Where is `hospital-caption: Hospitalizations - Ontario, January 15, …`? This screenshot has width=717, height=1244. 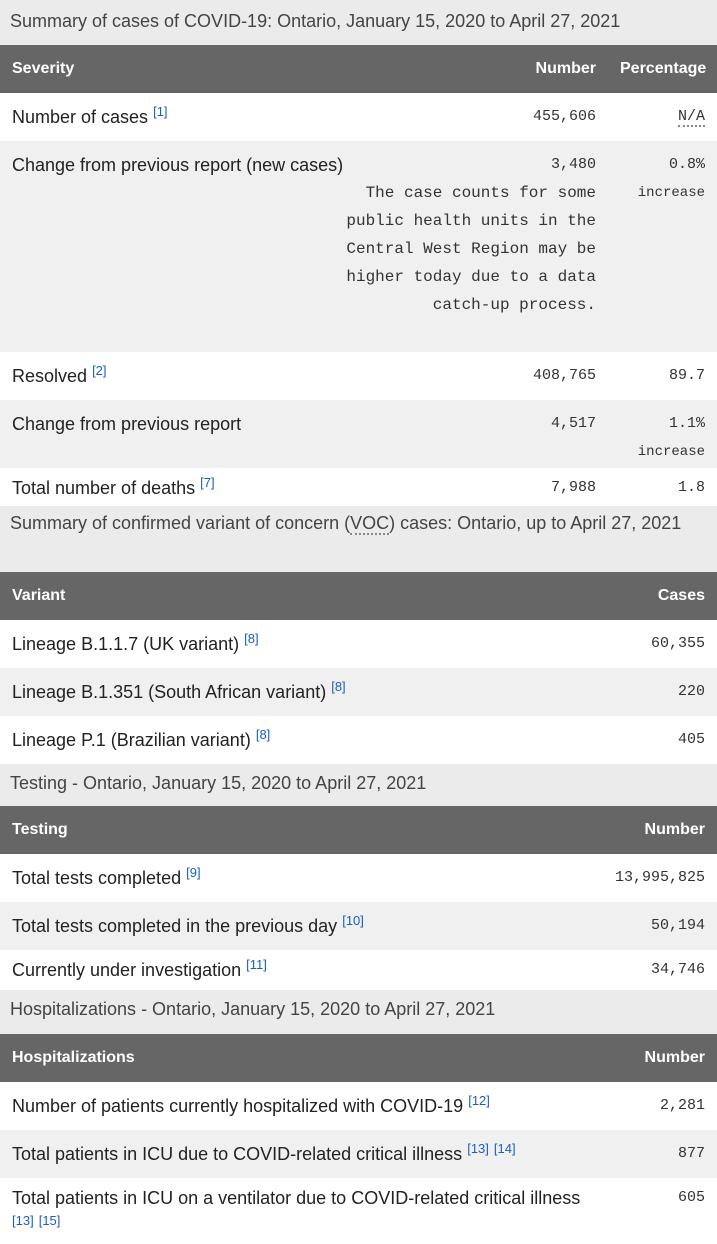
hospital-caption: Hospitalizations - Ontario, January 15, … is located at coordinates (358, 1012).